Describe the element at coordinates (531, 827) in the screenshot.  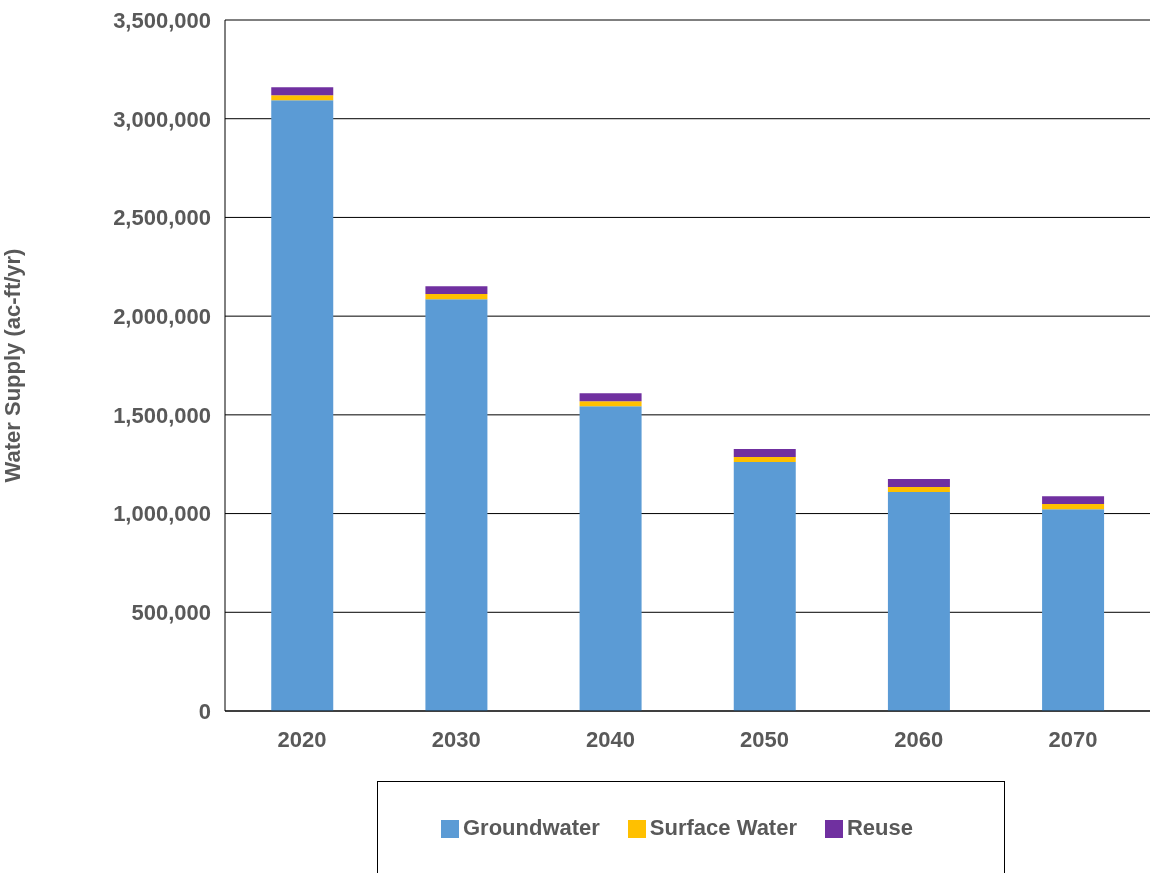
I see `legend-label: Groundwater` at that location.